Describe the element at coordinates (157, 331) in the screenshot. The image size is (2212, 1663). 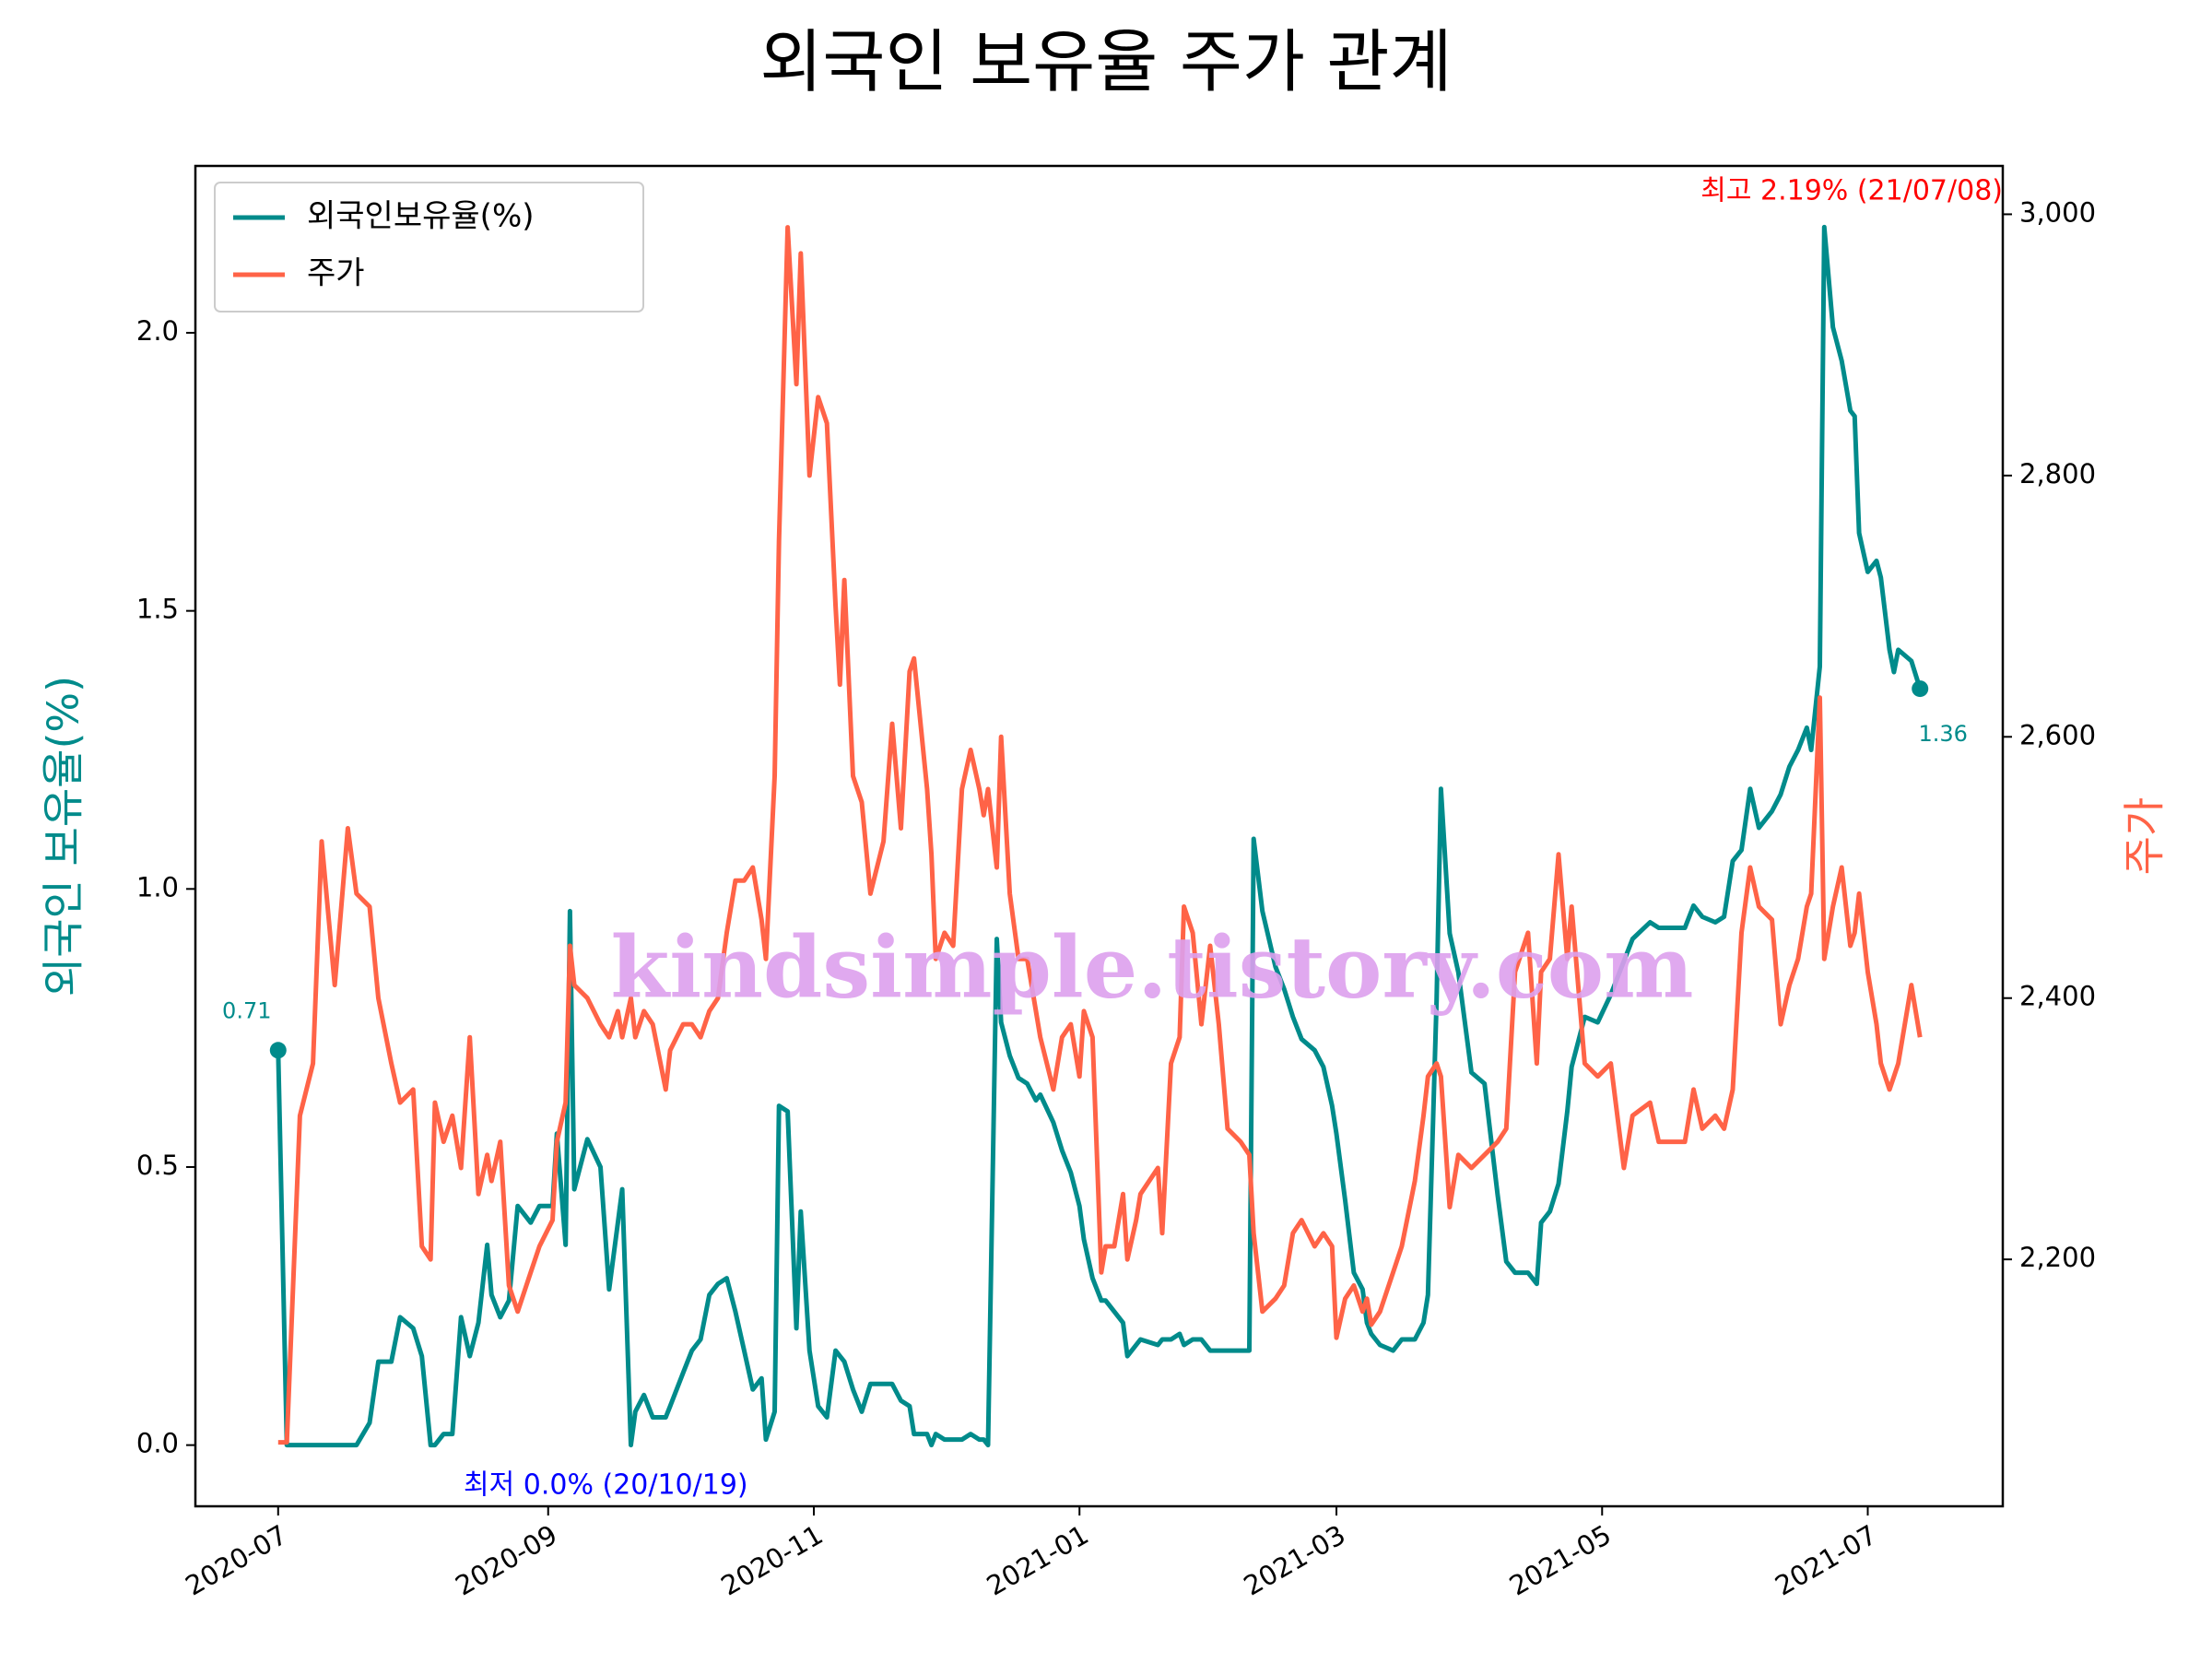
I see `y-tick-label: 2.0` at that location.